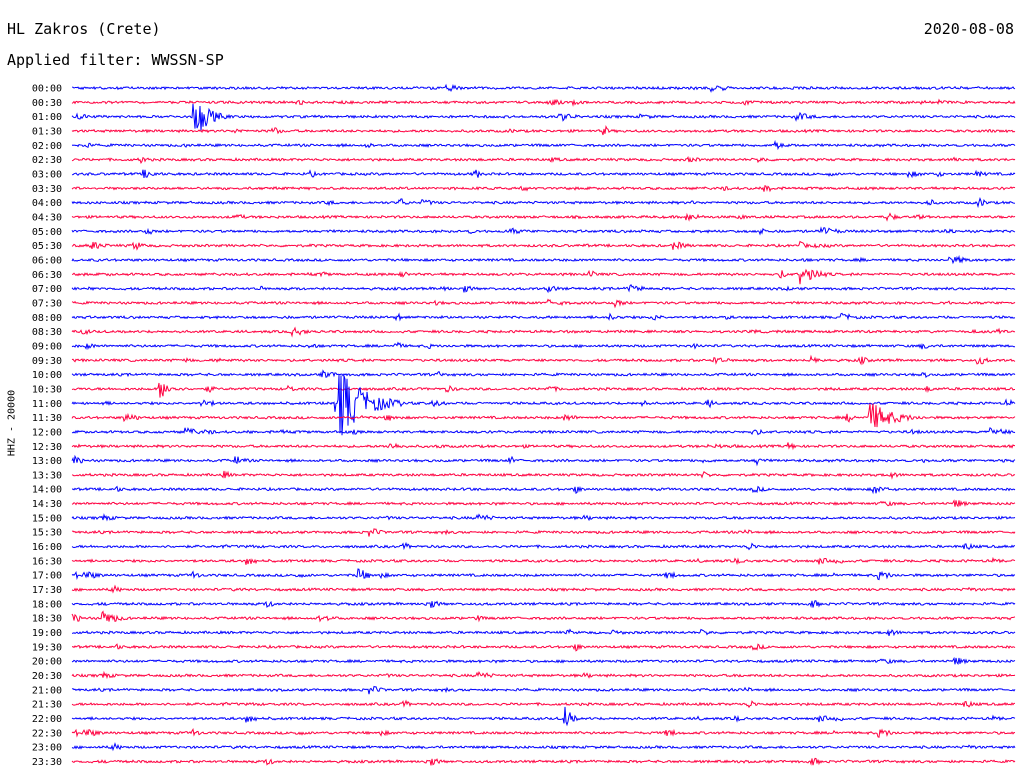  I want to click on row-time-label: 14:30, so click(47, 504).